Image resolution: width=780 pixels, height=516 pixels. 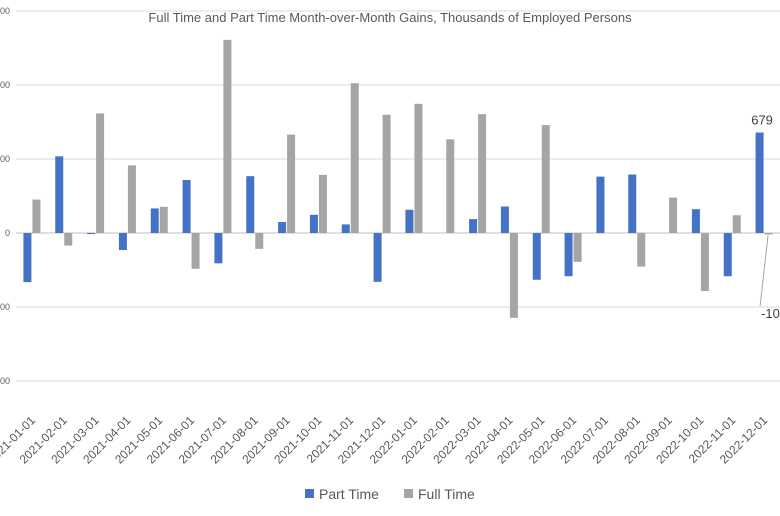 I want to click on legend: Part Time Full Time, so click(x=390, y=494).